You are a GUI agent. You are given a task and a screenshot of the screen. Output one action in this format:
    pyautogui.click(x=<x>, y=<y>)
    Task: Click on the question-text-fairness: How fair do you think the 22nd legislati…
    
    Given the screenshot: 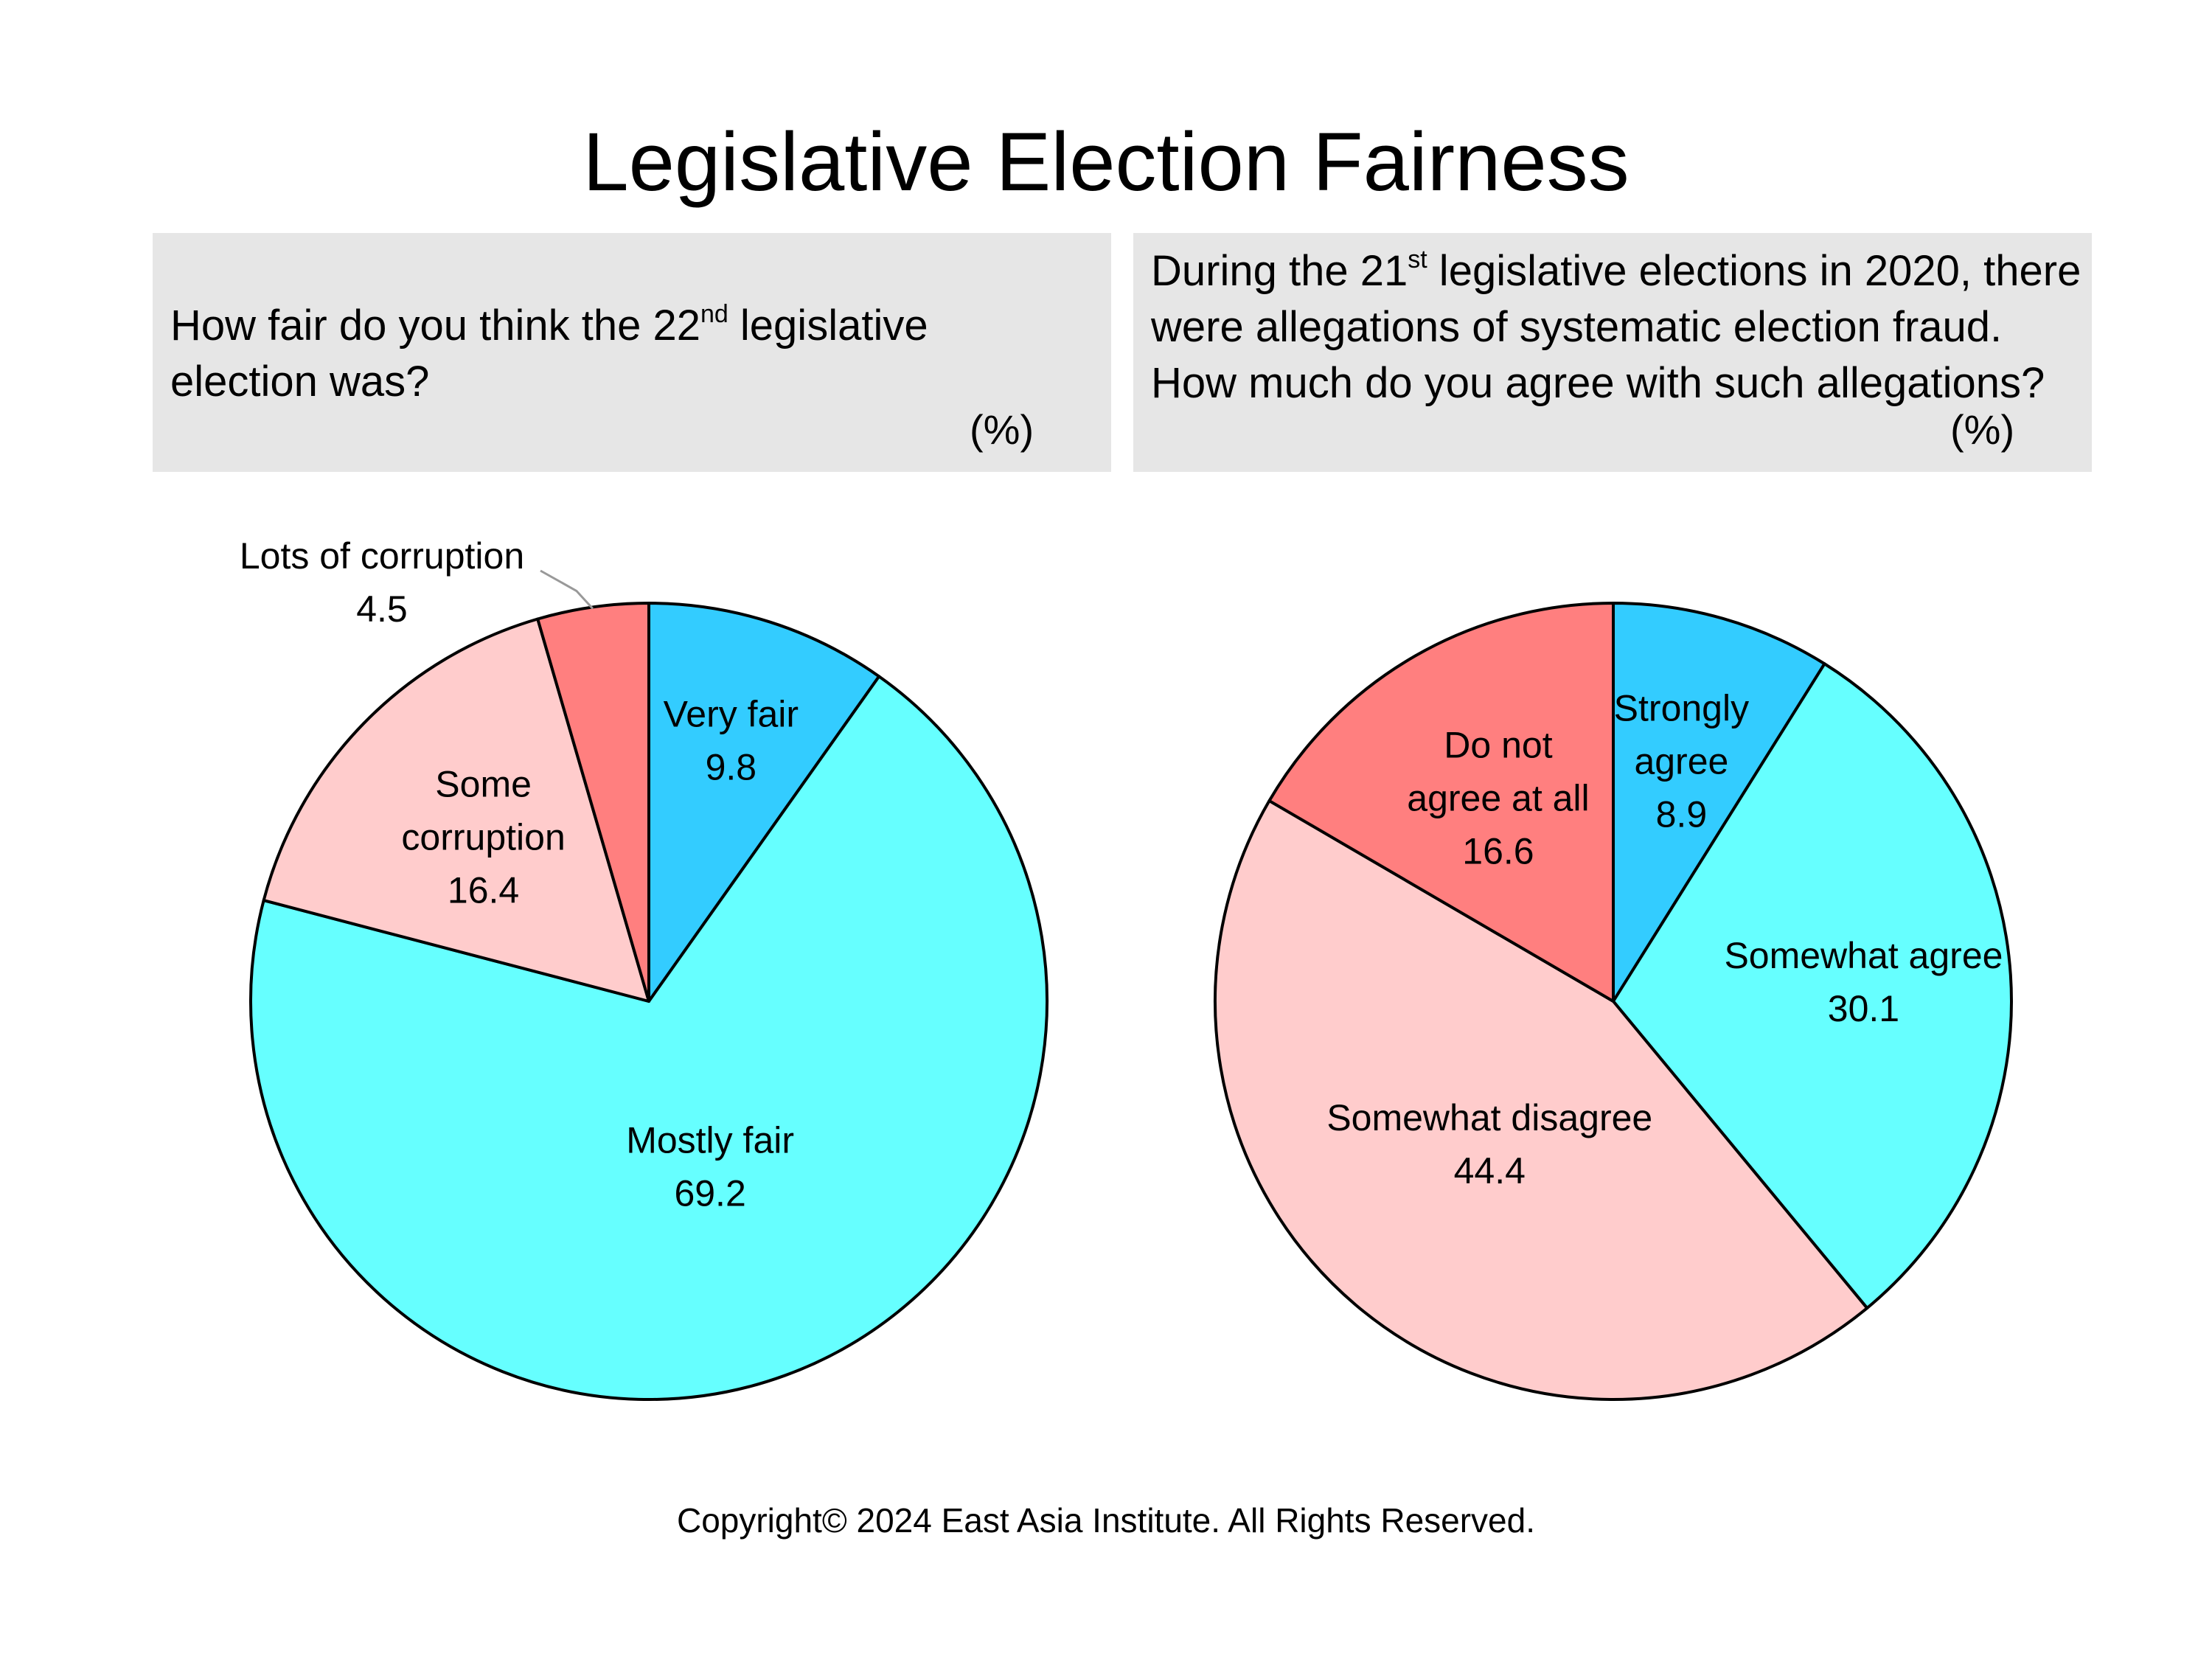 What is the action you would take?
    pyautogui.click(x=612, y=354)
    